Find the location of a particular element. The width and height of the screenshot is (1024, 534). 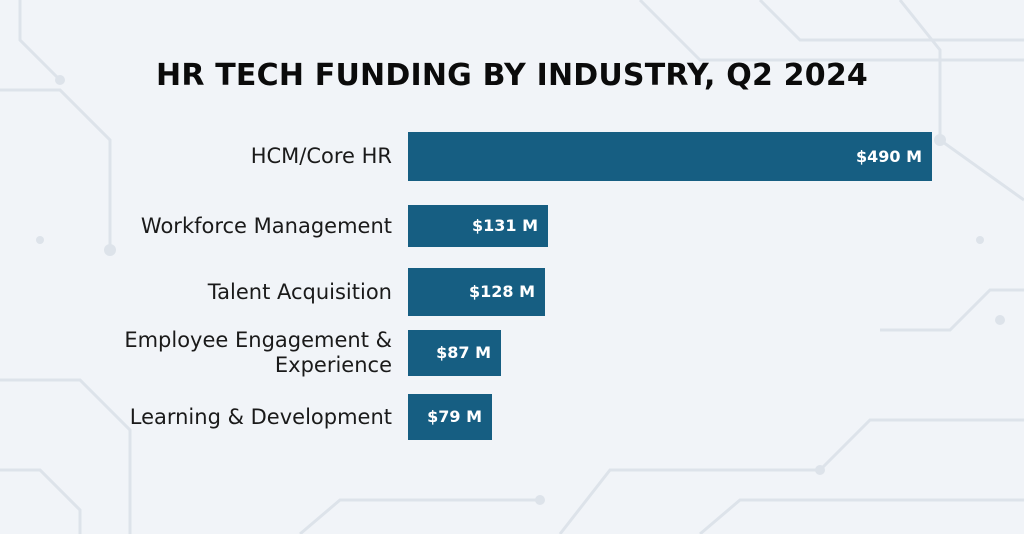

category-label: Workforce Management is located at coordinates (266, 225).